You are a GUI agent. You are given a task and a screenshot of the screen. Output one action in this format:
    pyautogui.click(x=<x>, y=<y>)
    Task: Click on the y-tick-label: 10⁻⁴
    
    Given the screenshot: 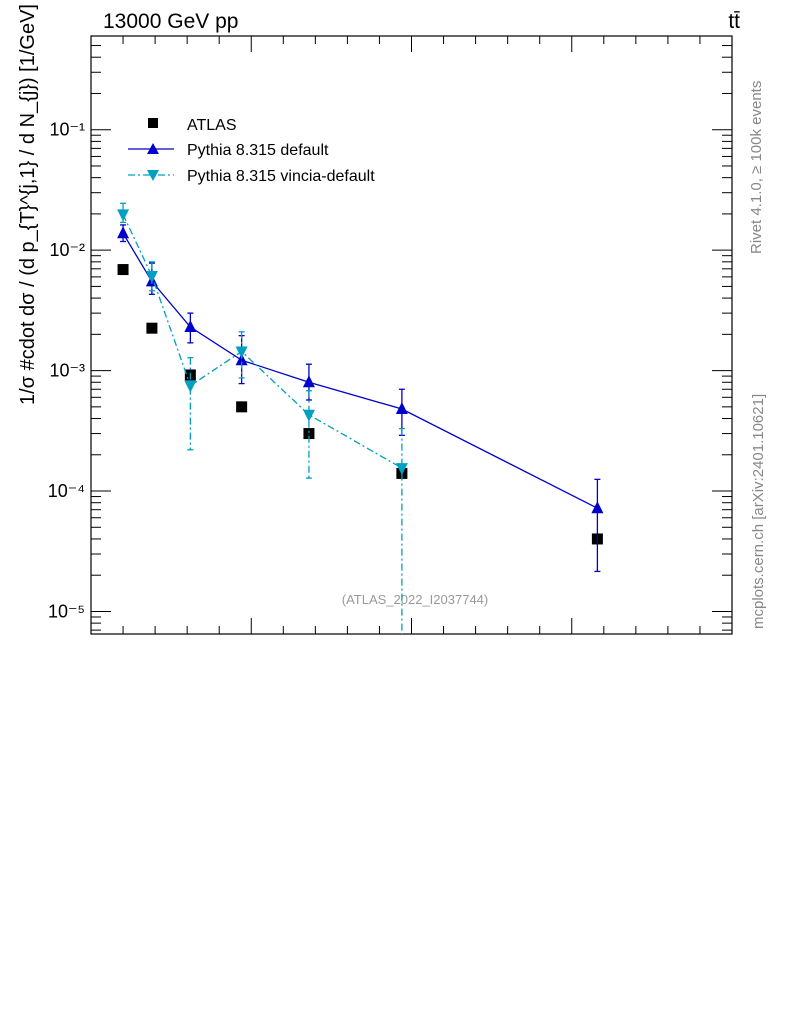 What is the action you would take?
    pyautogui.click(x=66, y=491)
    